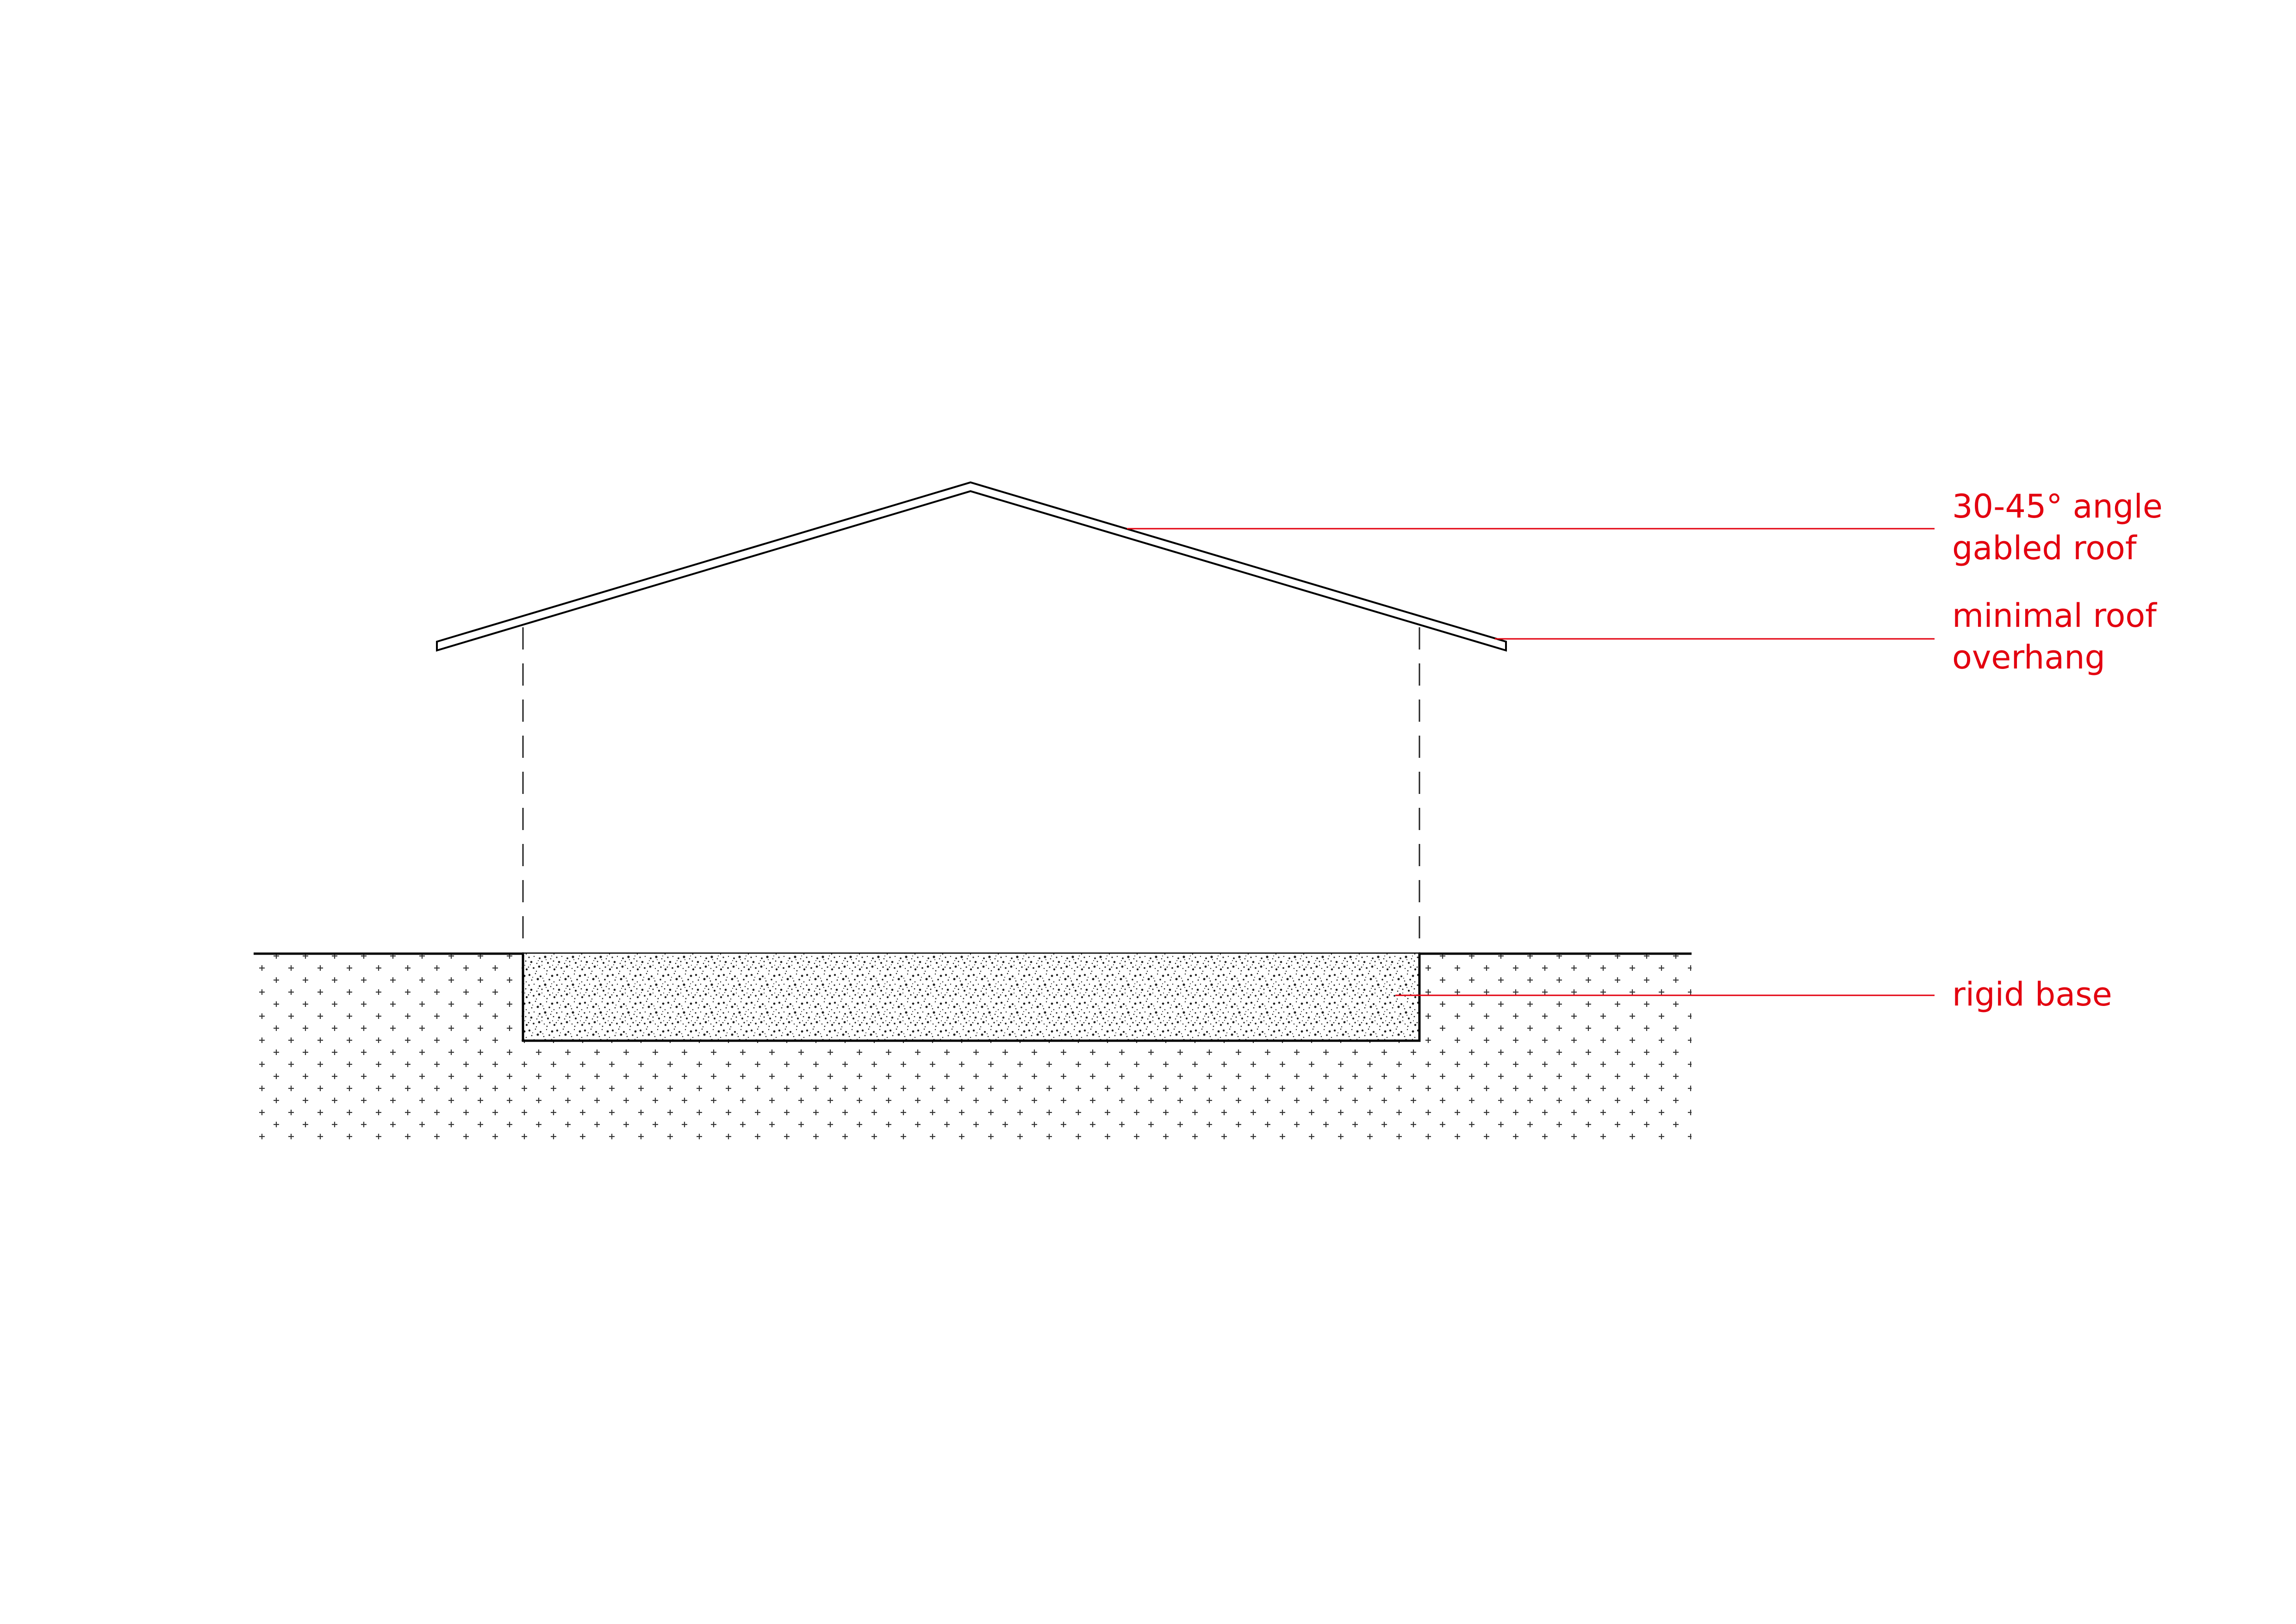 The height and width of the screenshot is (1624, 2296). I want to click on gabled-roof, so click(971, 566).